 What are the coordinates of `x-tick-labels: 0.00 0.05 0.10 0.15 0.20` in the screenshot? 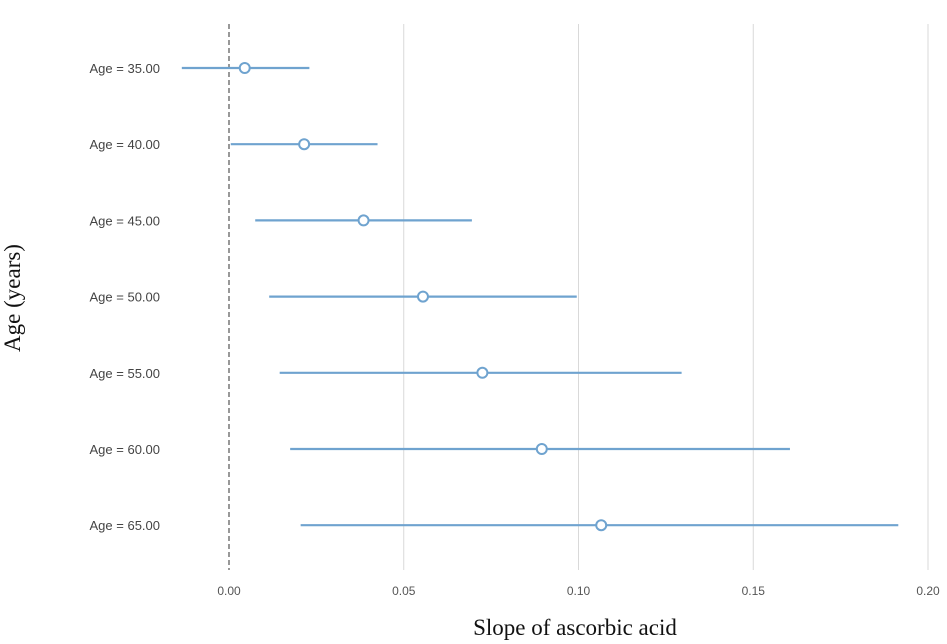 It's located at (578, 591).